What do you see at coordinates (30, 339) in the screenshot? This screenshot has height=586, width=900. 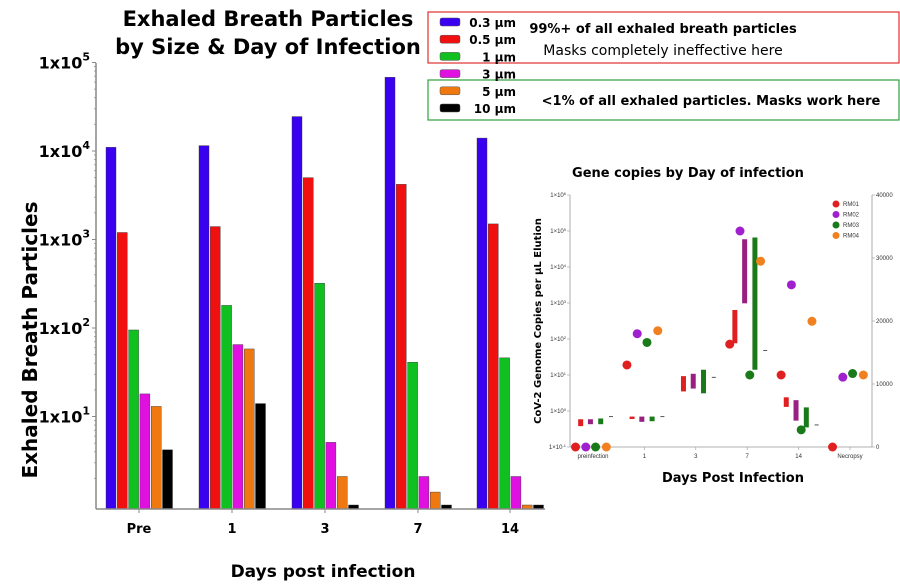 I see `main-y-axis-label: Exhaled Breath Particles` at bounding box center [30, 339].